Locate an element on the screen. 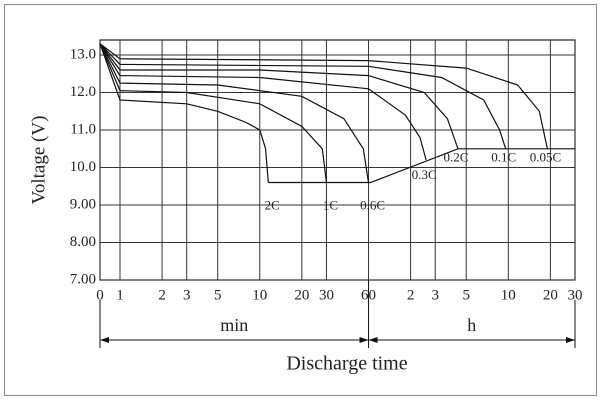  y-tick-label: 11.0 is located at coordinates (83, 129).